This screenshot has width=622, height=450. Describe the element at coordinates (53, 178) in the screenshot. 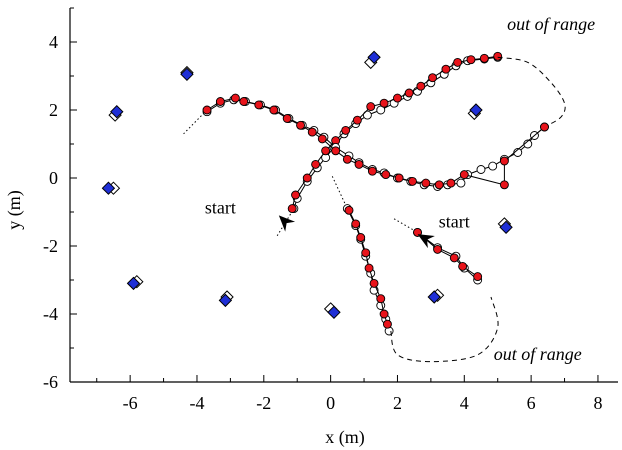

I see `y-tick-label: 0` at that location.